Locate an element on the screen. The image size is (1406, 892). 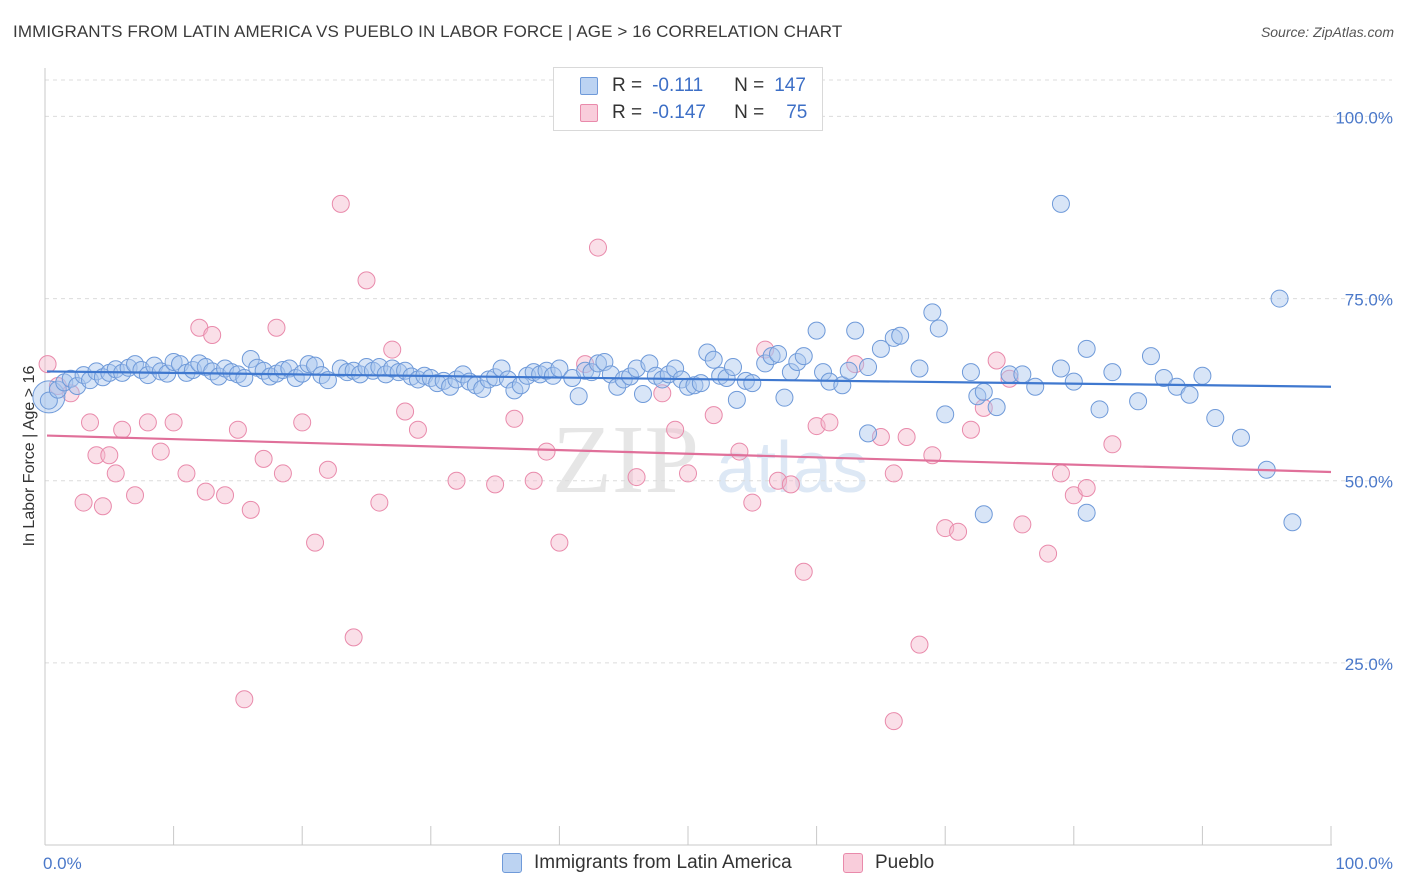
n-value: 75 is located at coordinates (797, 112).